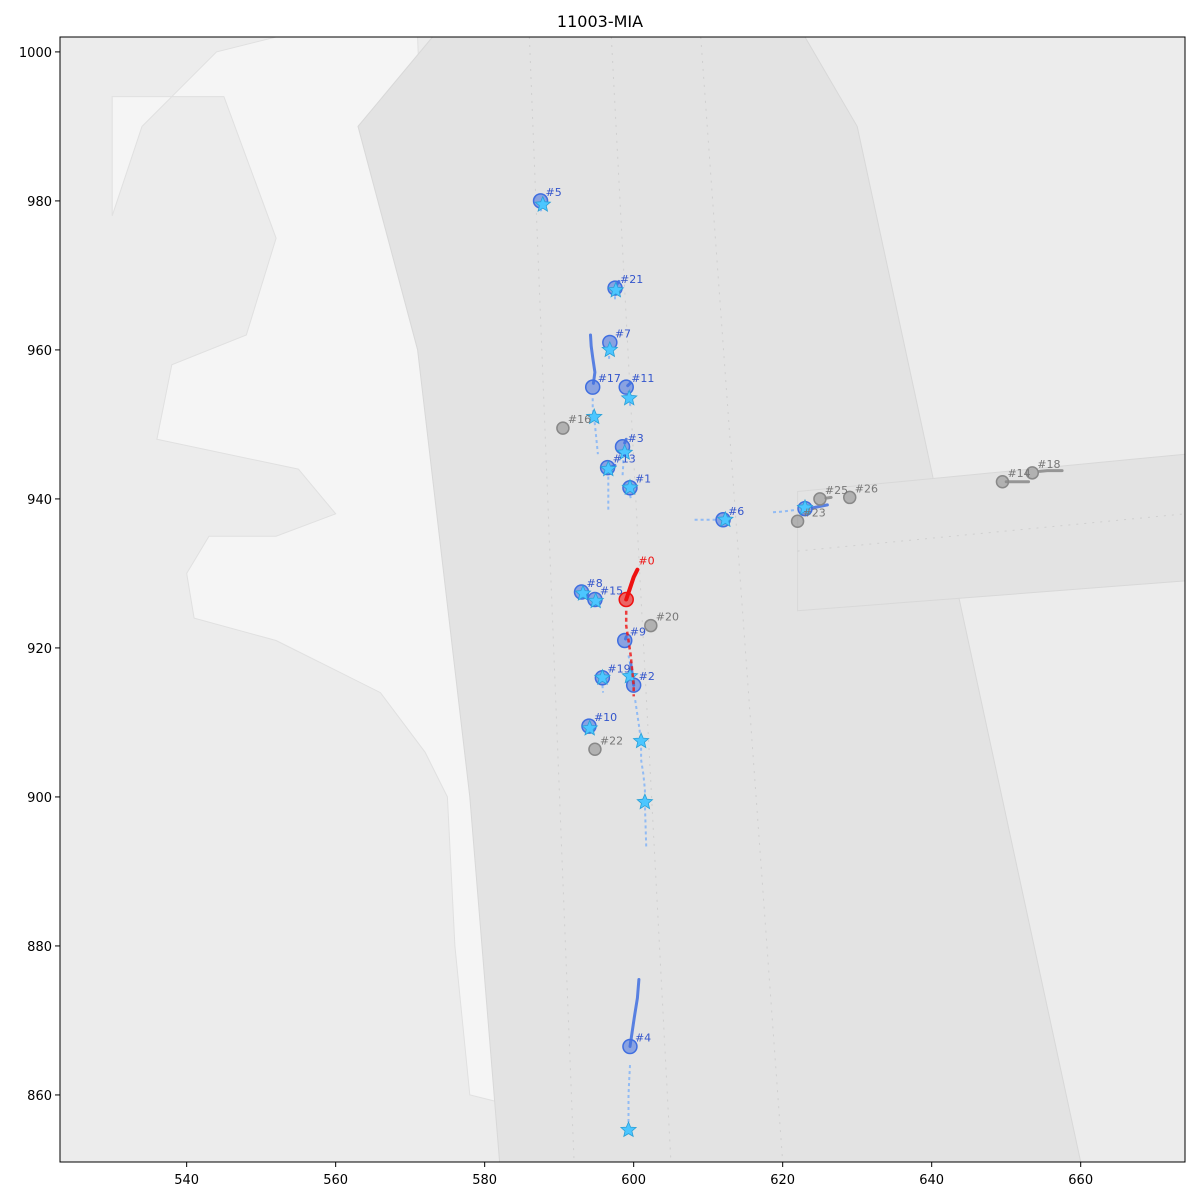 The image size is (1200, 1200). Describe the element at coordinates (736, 511) in the screenshot. I see `agent-label-6: #6` at that location.